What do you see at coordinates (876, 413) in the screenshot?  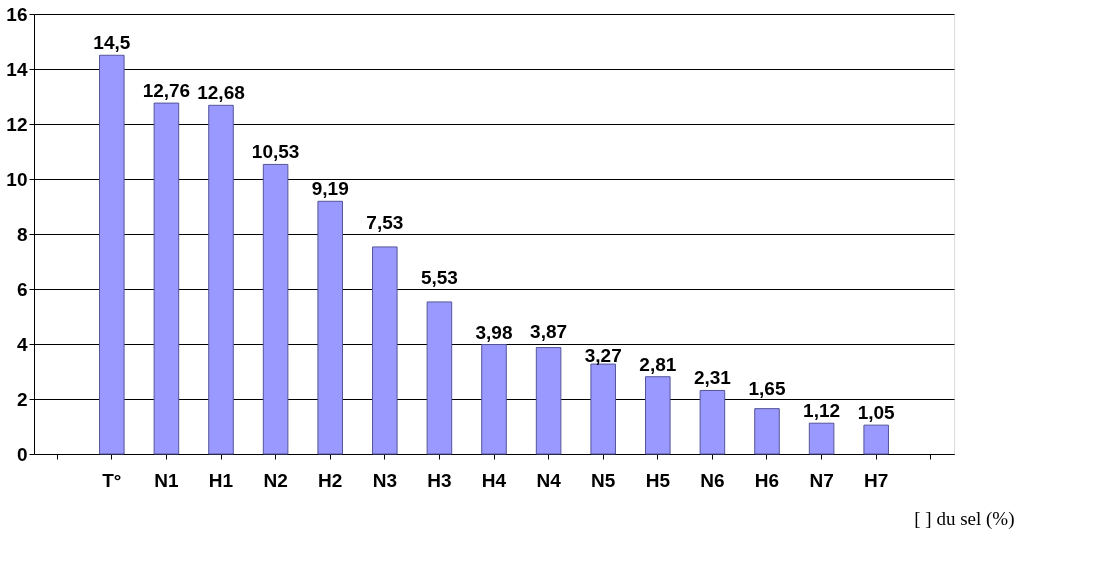 I see `data-label: 1,05` at bounding box center [876, 413].